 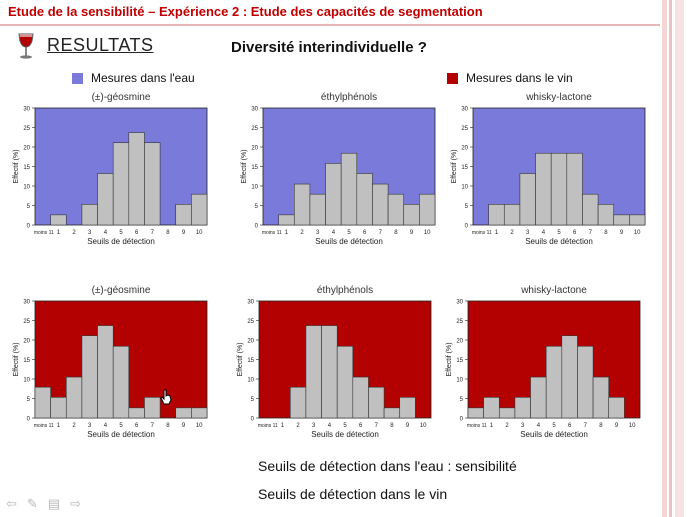 I want to click on arrow-left-icon: ⇦, so click(x=11, y=503).